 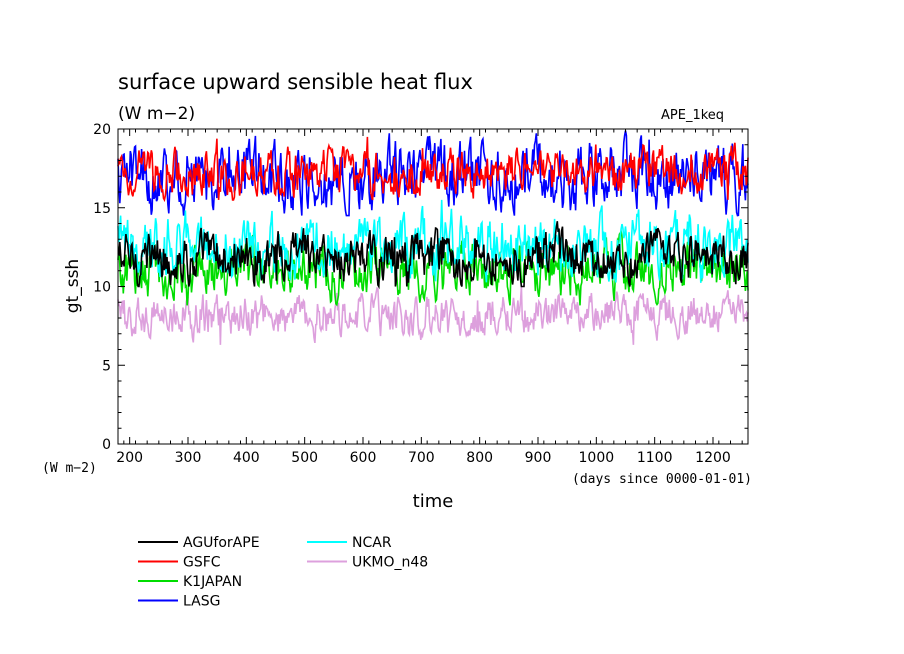 I want to click on x-tick-label: 400, so click(x=246, y=458).